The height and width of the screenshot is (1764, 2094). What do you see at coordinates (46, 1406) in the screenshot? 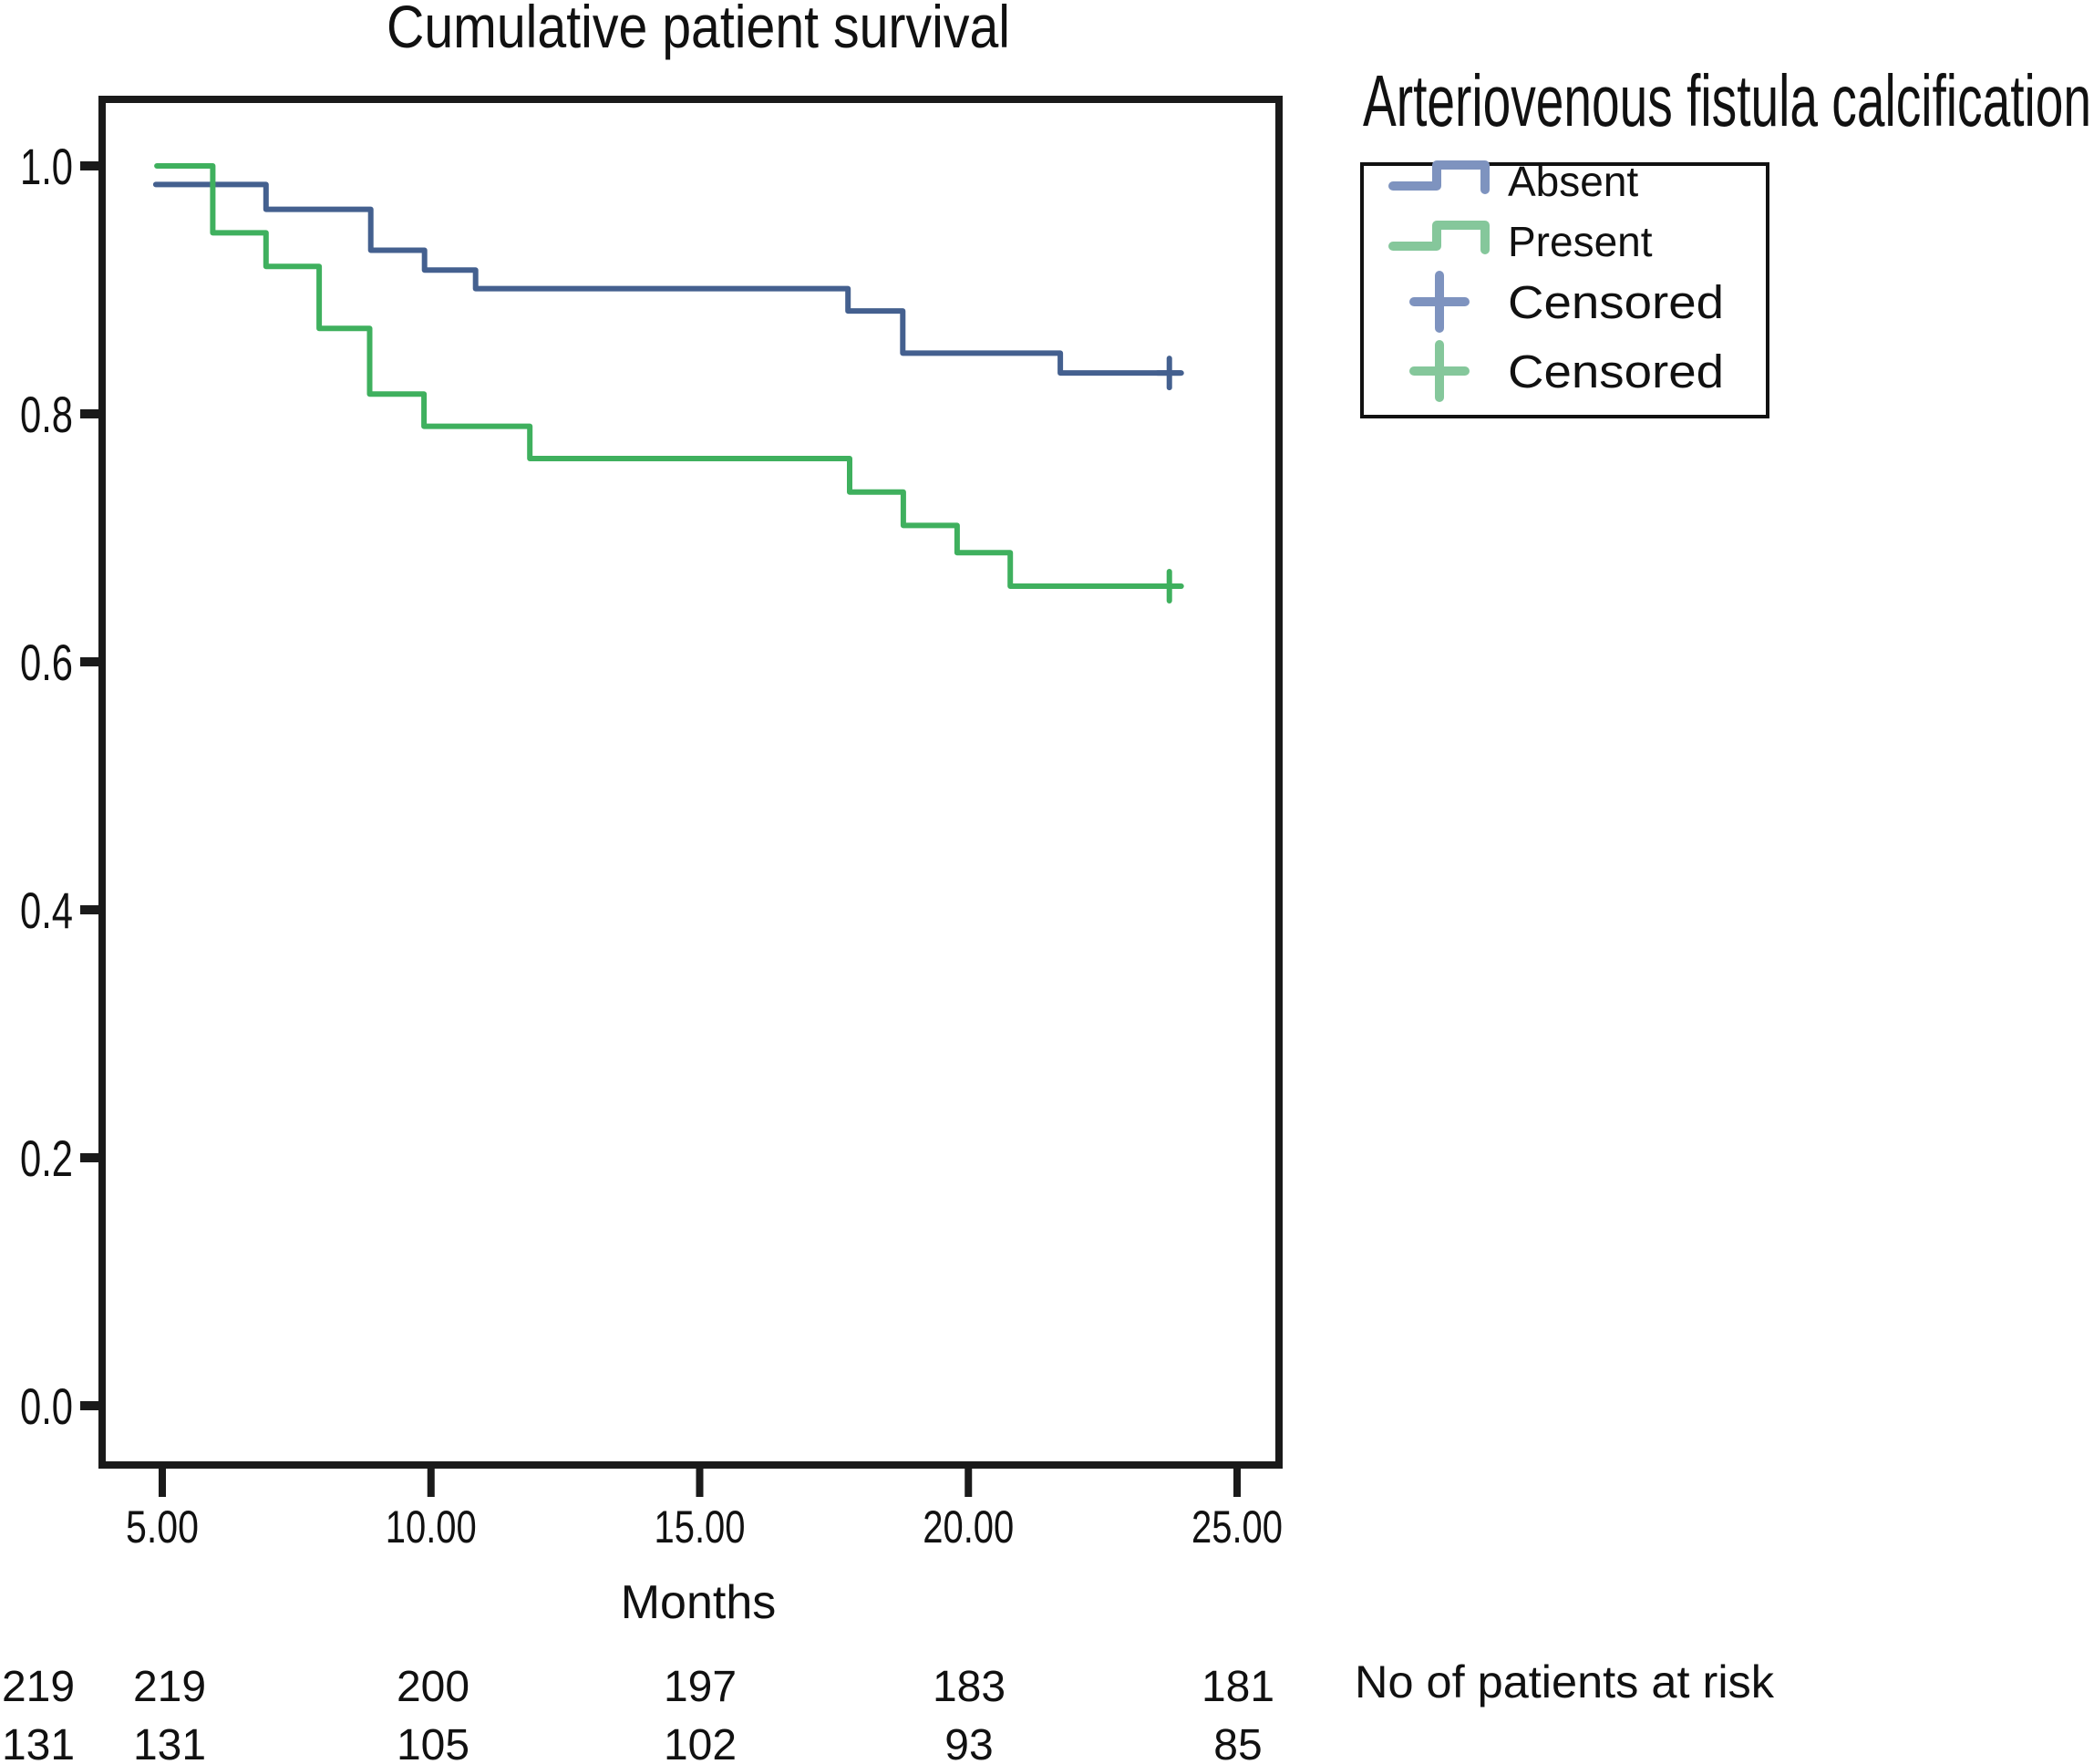
I see `y-tick-label: 0.0` at bounding box center [46, 1406].